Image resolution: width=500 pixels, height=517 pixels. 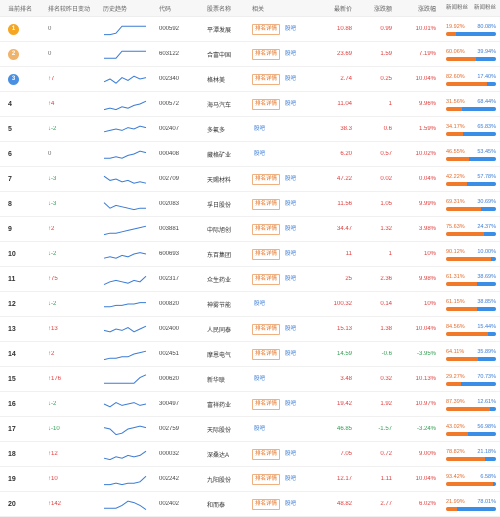 I want to click on stock-name: 海马汽车, so click(x=219, y=105).